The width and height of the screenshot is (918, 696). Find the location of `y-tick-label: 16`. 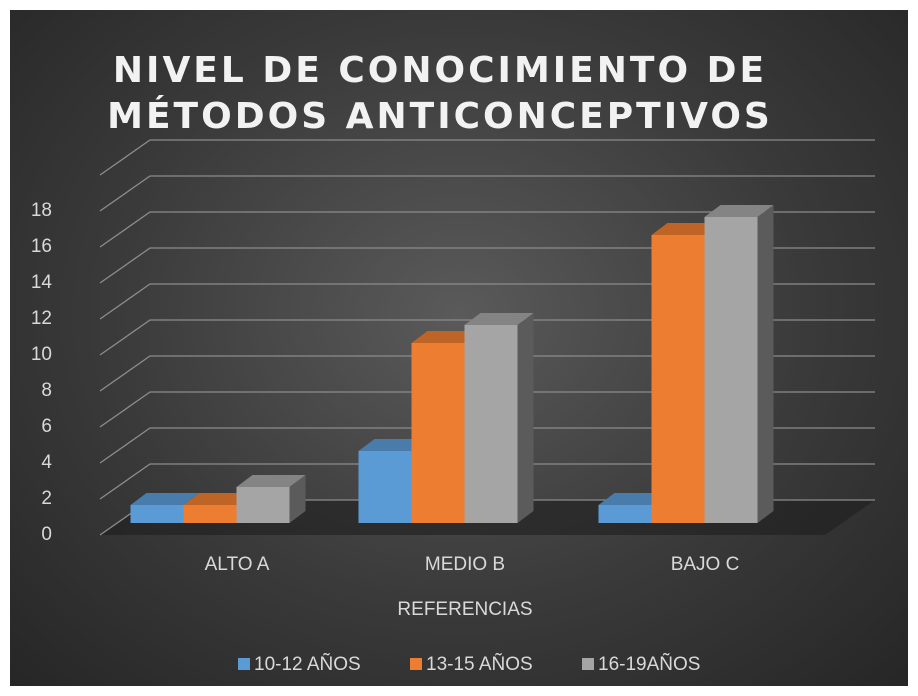

y-tick-label: 16 is located at coordinates (41, 246).